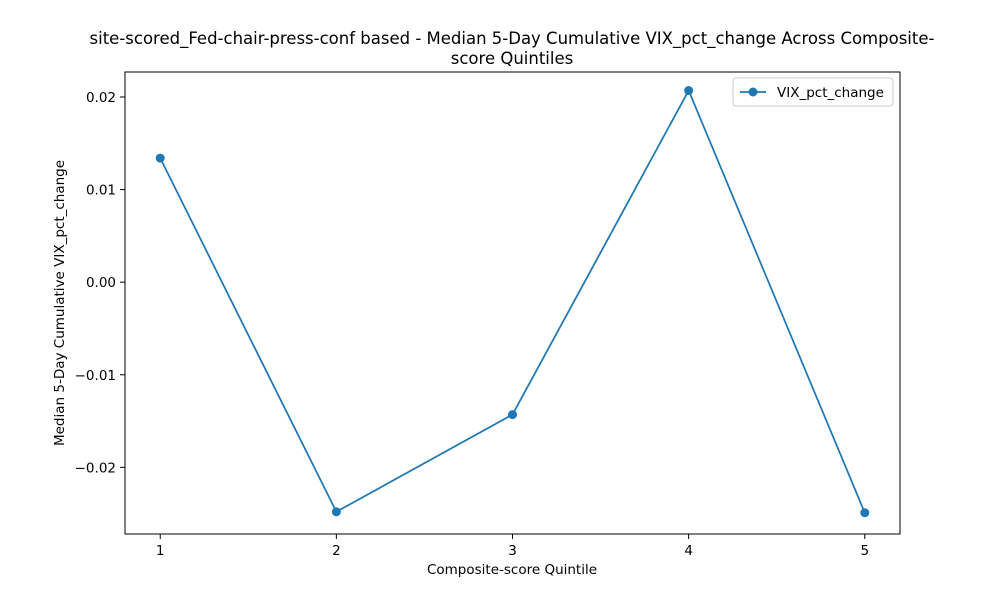  I want to click on y-tick-label: −0.02, so click(95, 468).